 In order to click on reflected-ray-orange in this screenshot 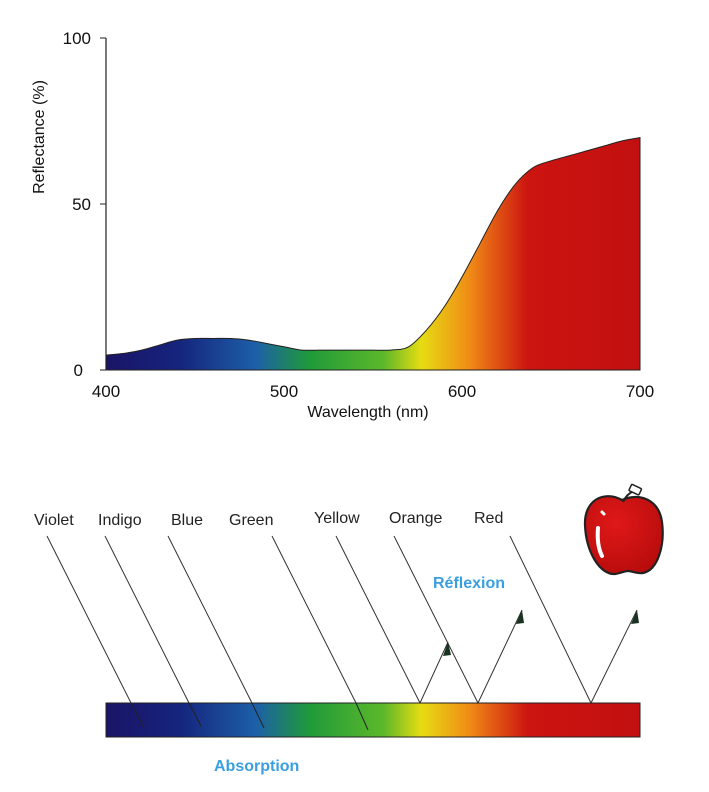, I will do `click(500, 656)`.